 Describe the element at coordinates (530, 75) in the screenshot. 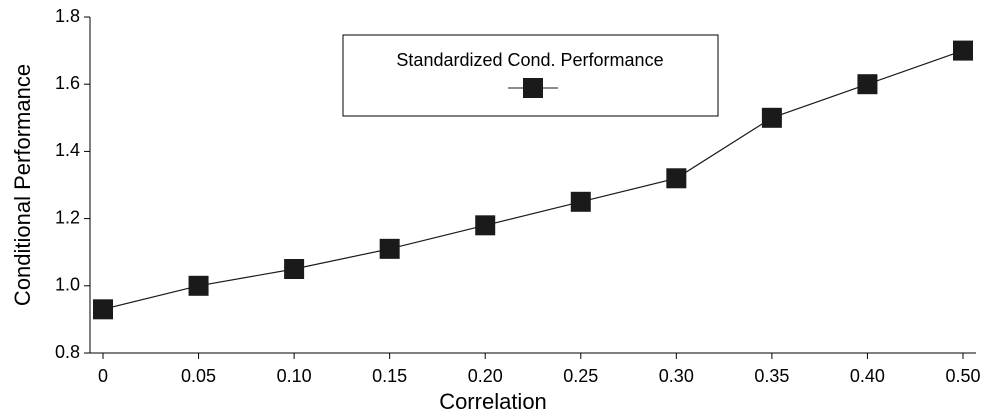

I see `legend-box` at that location.